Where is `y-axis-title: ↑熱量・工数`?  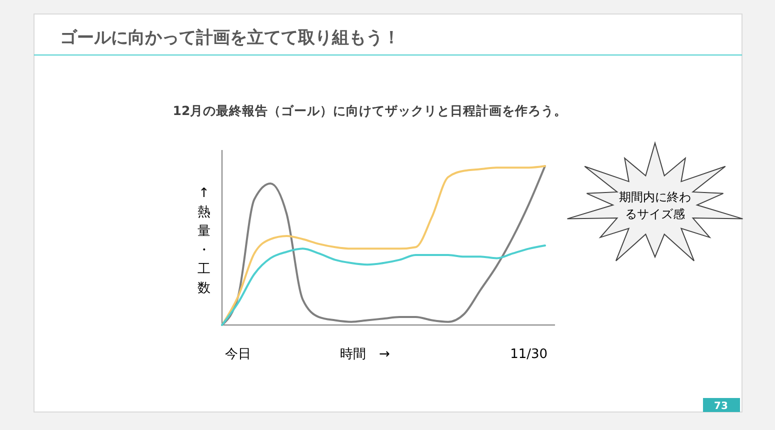
y-axis-title: ↑熱量・工数 is located at coordinates (204, 241).